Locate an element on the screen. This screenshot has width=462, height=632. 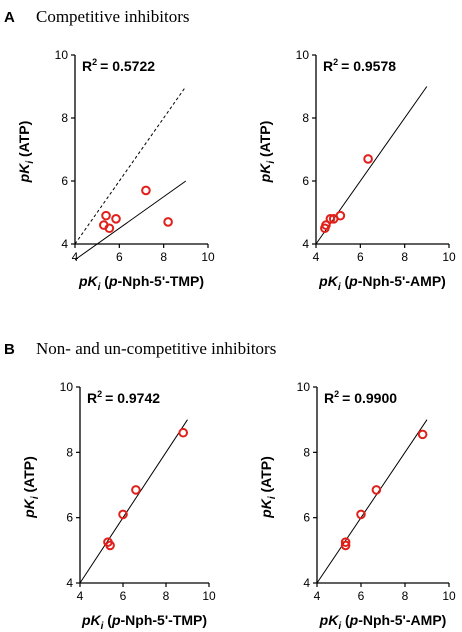
panel-letter-b: B is located at coordinates (9, 349).